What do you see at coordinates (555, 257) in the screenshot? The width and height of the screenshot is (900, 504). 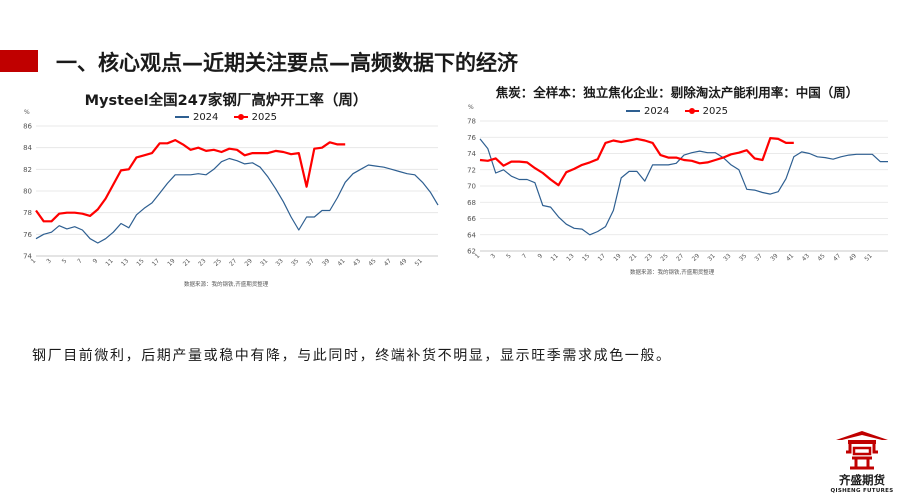 I see `x-tick-label: 11` at bounding box center [555, 257].